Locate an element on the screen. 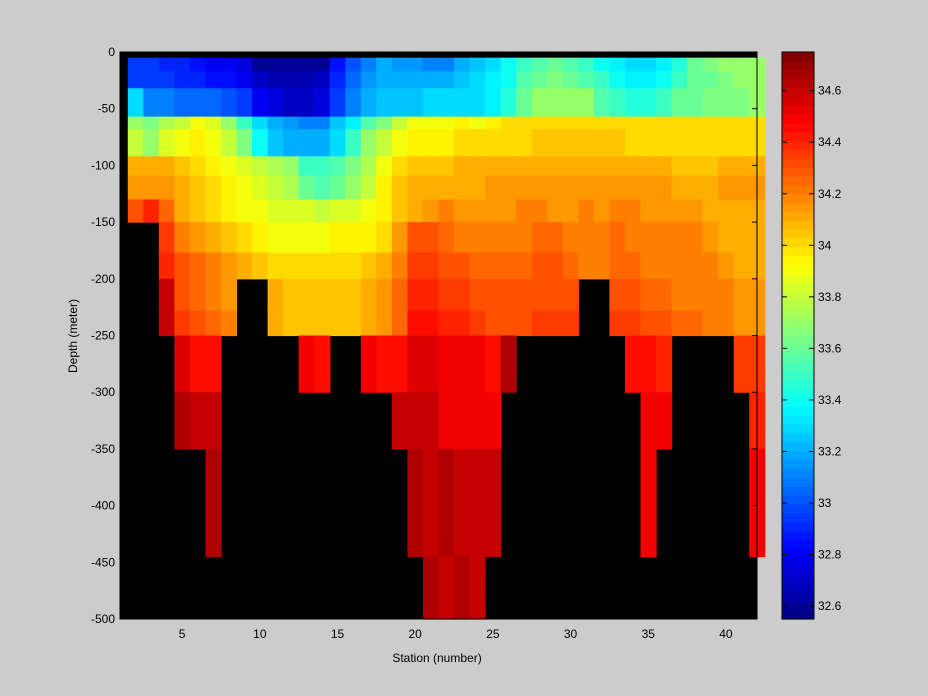 The height and width of the screenshot is (696, 928). x-tick-label: 5 is located at coordinates (182, 634).